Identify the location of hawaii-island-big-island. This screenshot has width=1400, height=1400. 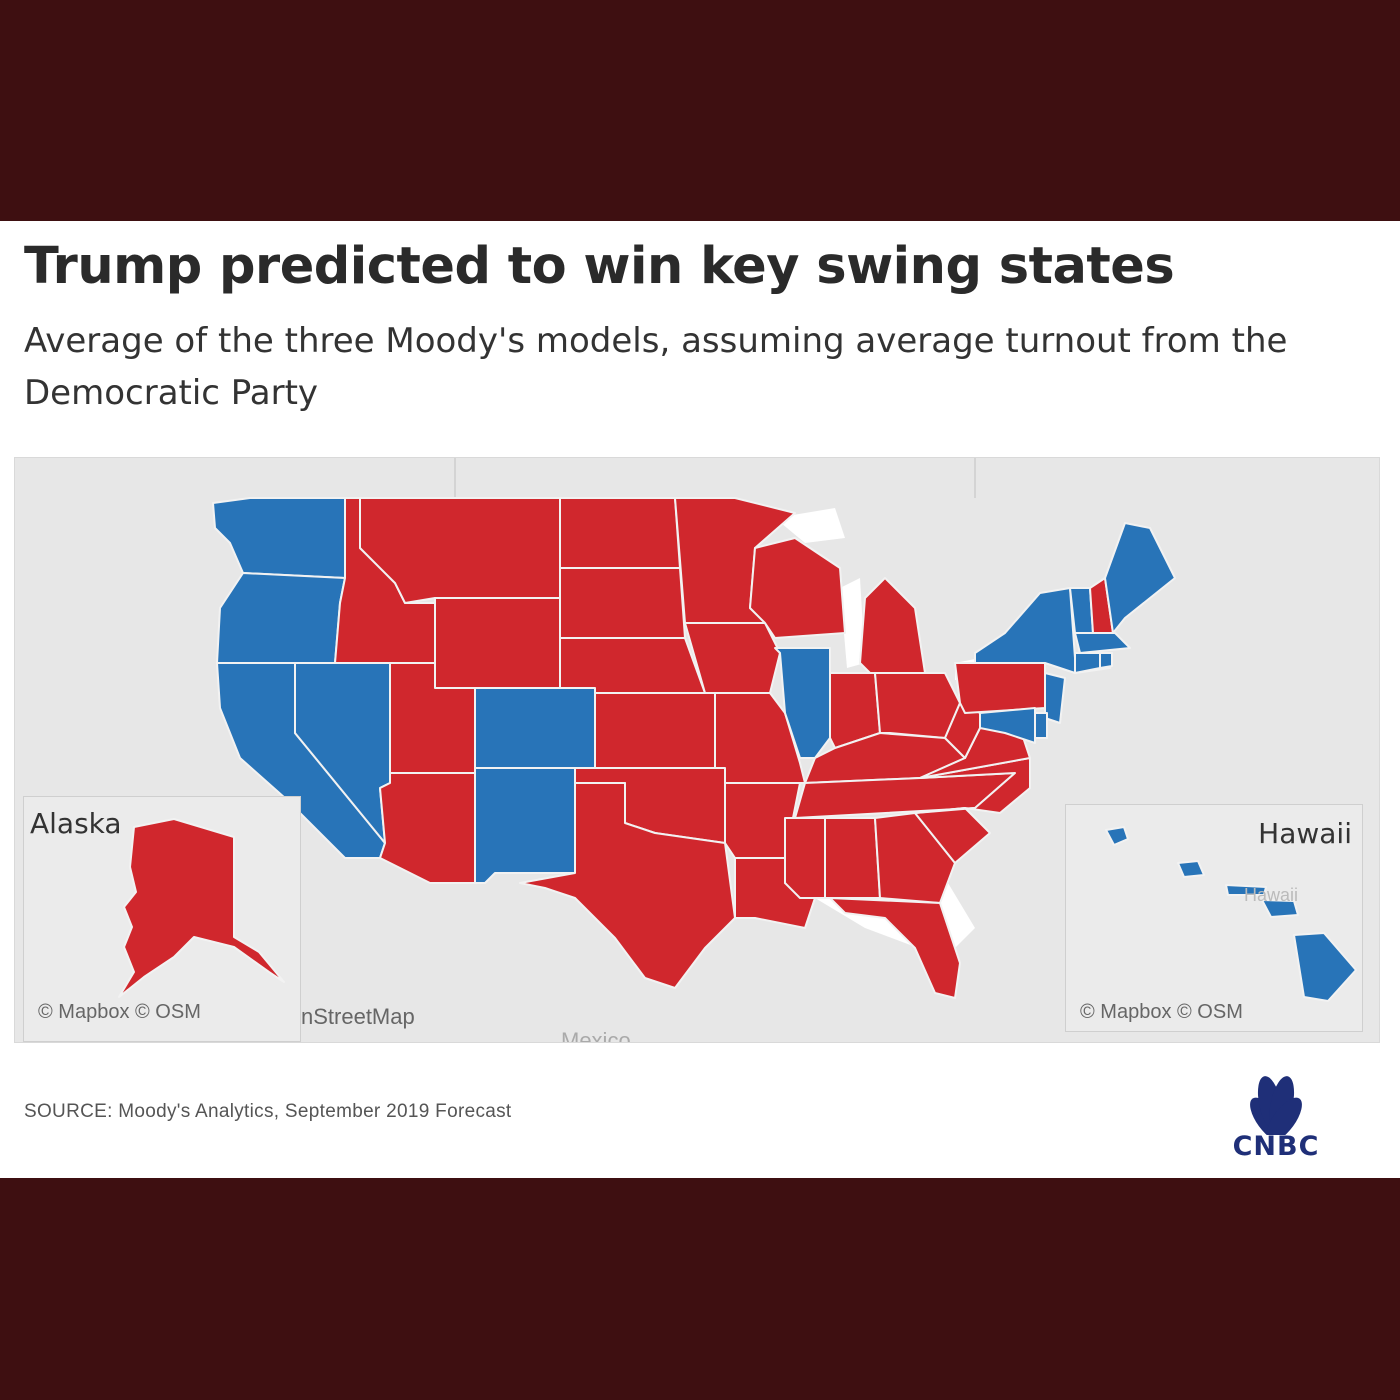
(1325, 967).